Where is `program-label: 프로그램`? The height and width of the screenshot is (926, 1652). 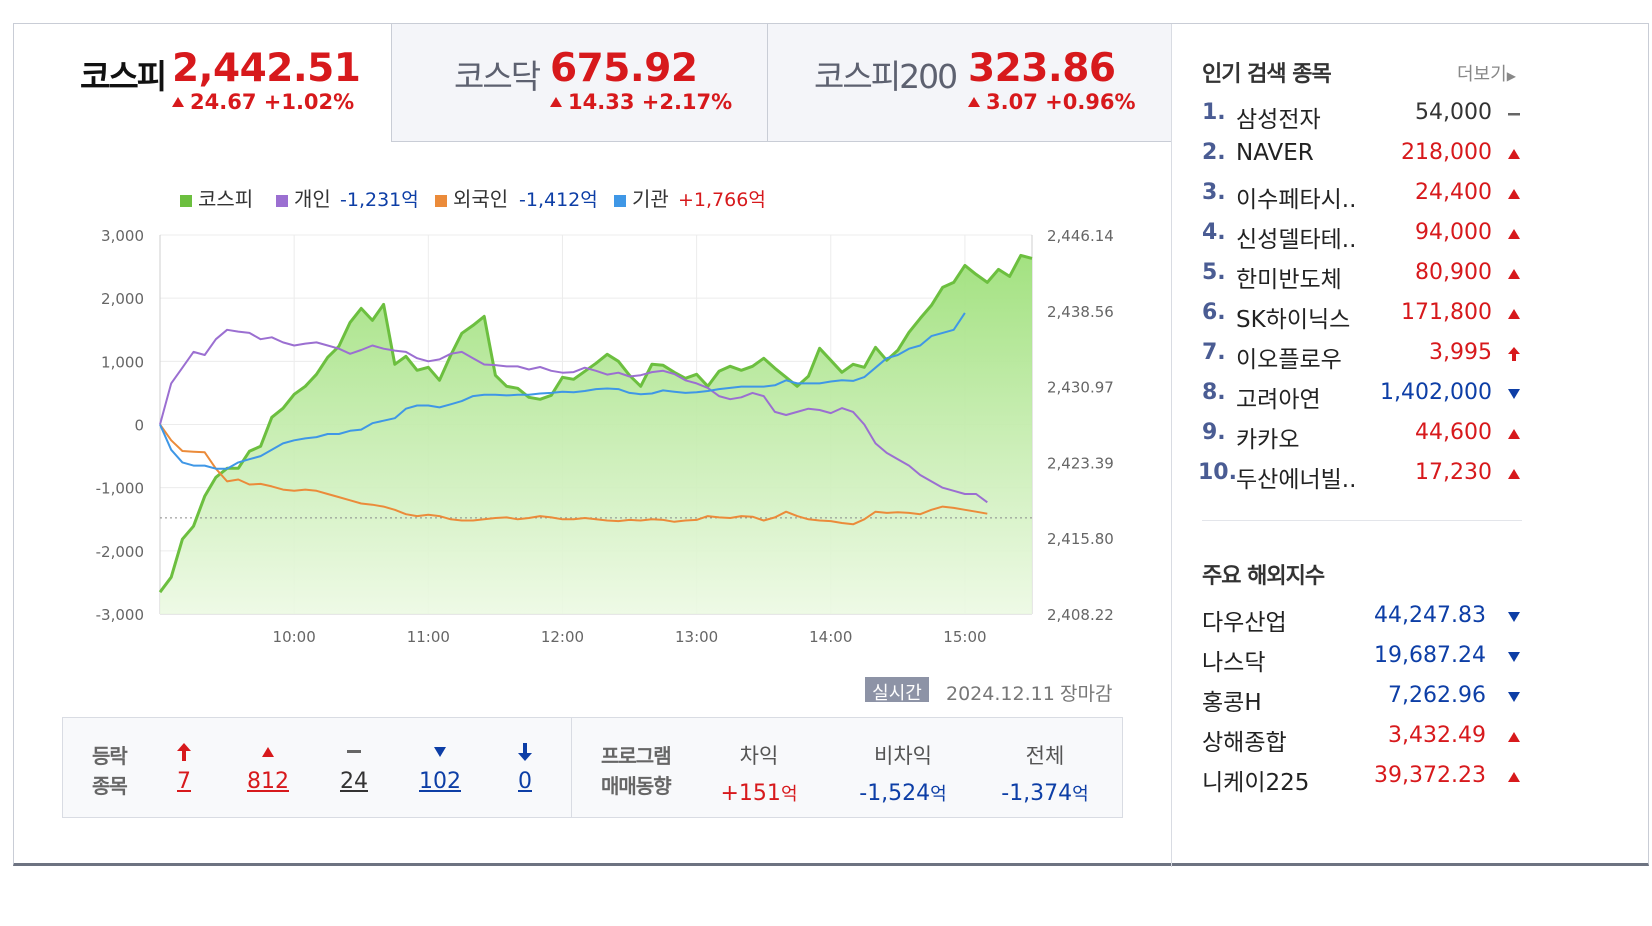
program-label: 프로그램 is located at coordinates (636, 756).